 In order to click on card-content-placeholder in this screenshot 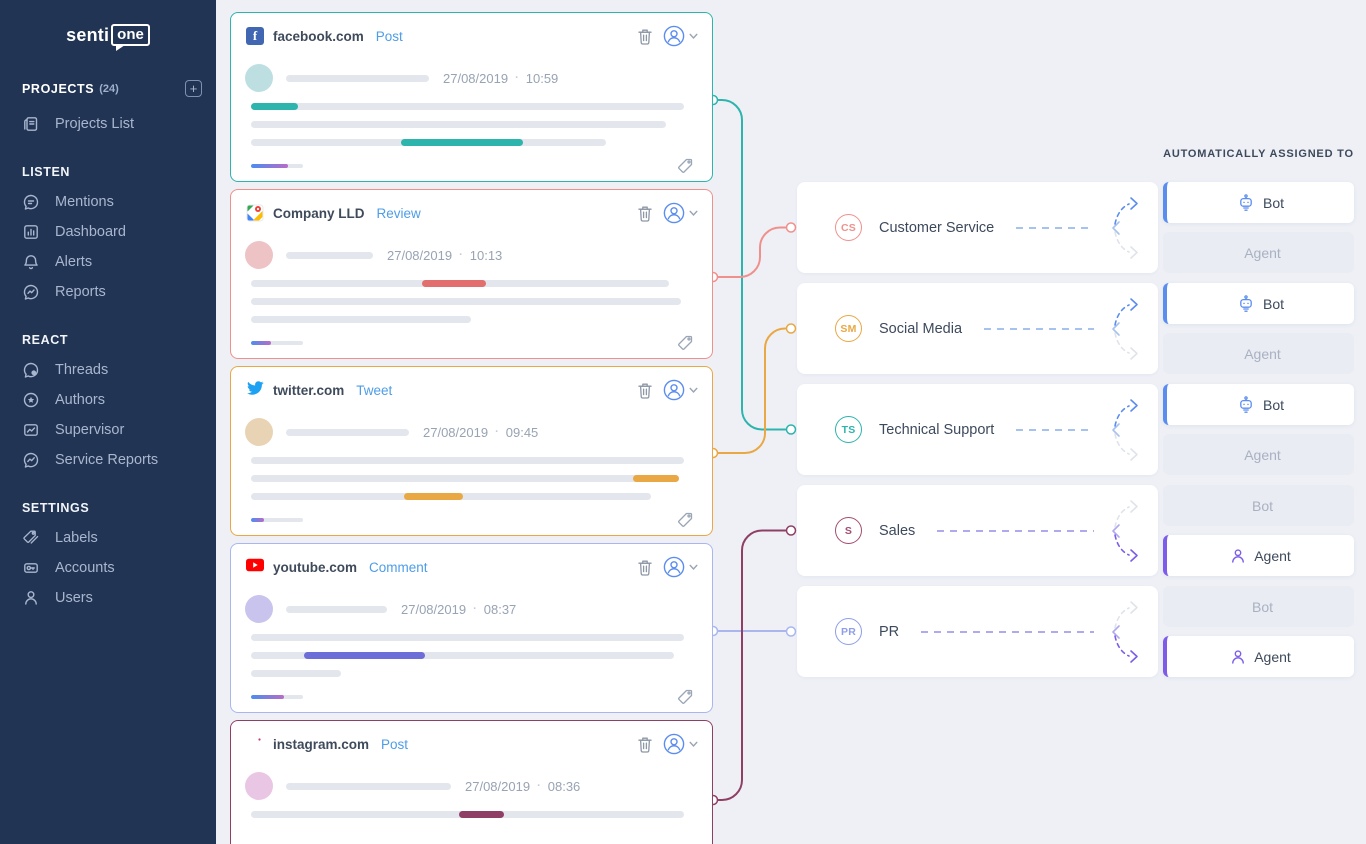, I will do `click(471, 814)`.